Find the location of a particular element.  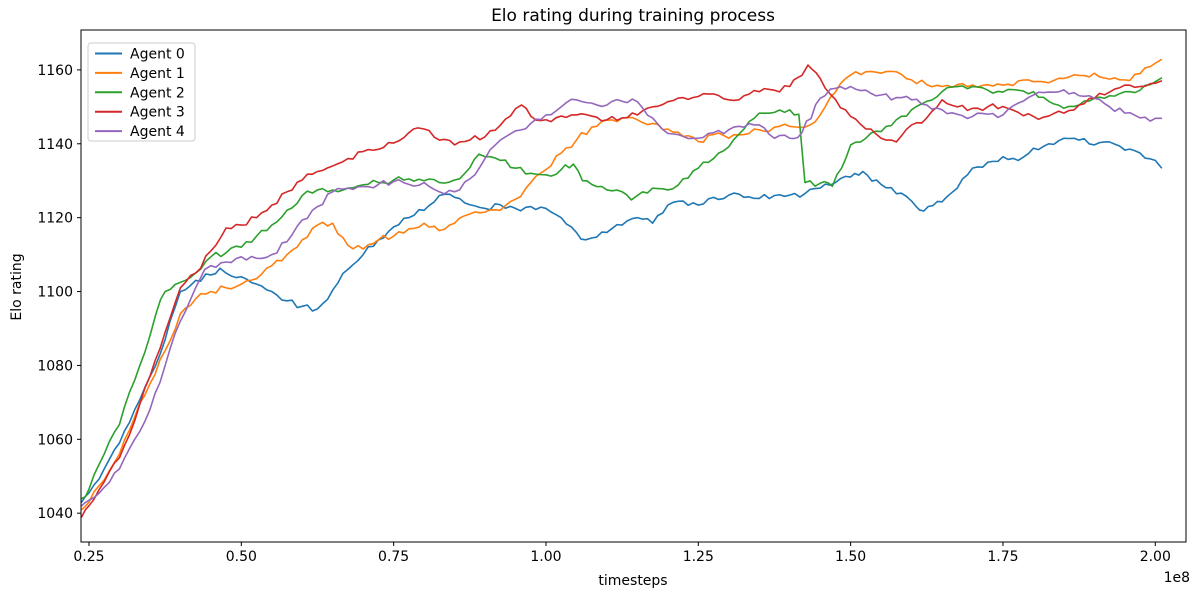

x-tick-label: 2.00 is located at coordinates (1155, 557).